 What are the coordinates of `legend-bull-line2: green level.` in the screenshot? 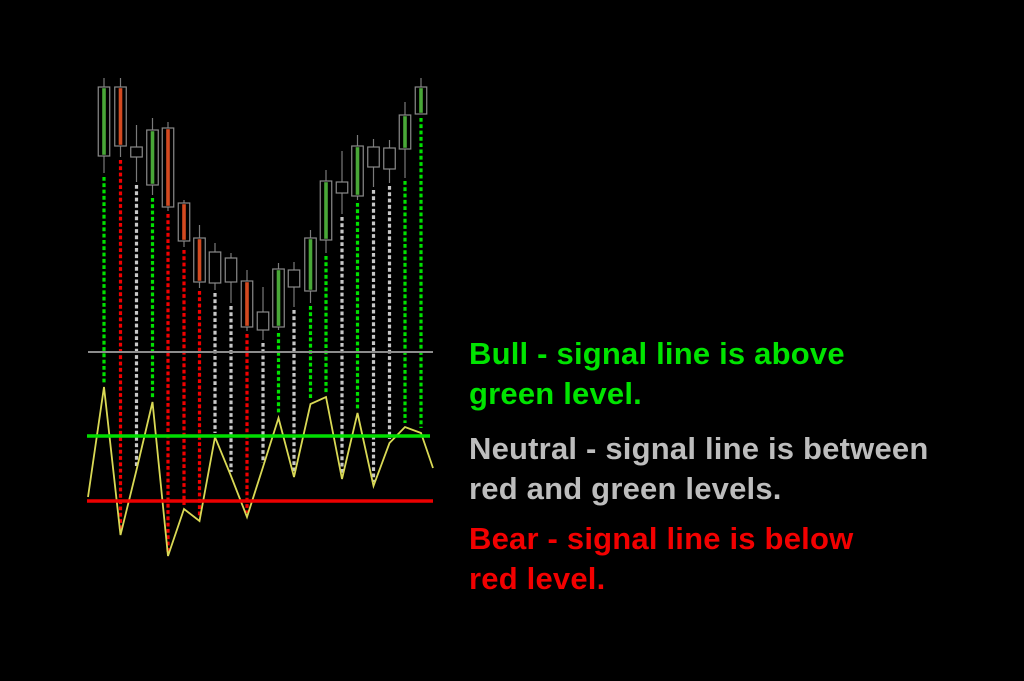 It's located at (555, 393).